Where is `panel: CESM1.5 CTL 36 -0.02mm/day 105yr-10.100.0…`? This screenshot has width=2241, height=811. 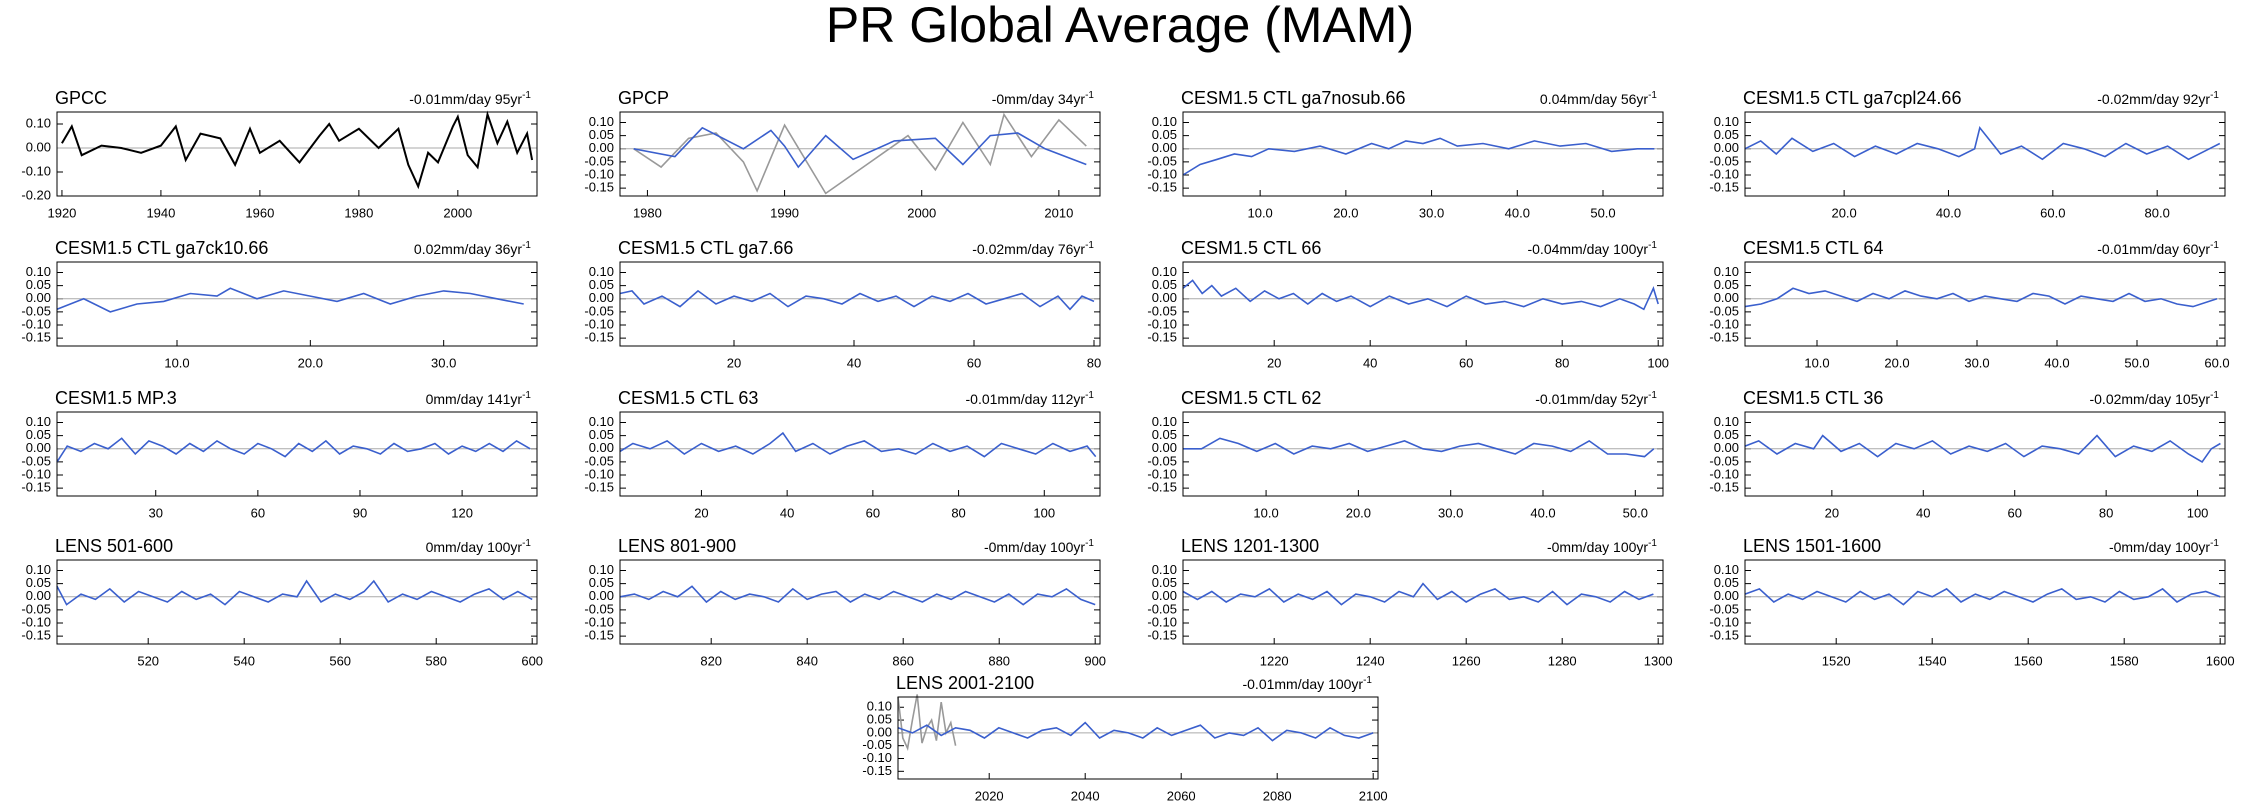 panel: CESM1.5 CTL 36 -0.02mm/day 105yr-10.100.0… is located at coordinates (1967, 454).